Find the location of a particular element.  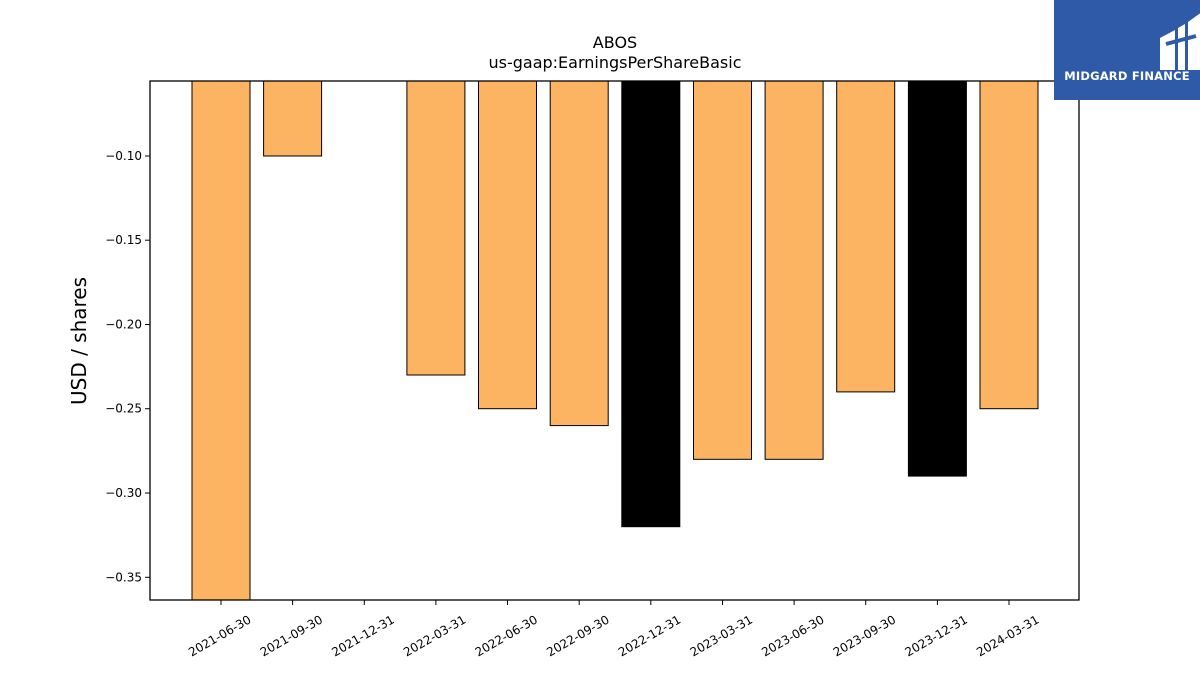

y-tick-label: −0.35 is located at coordinates (123, 577).